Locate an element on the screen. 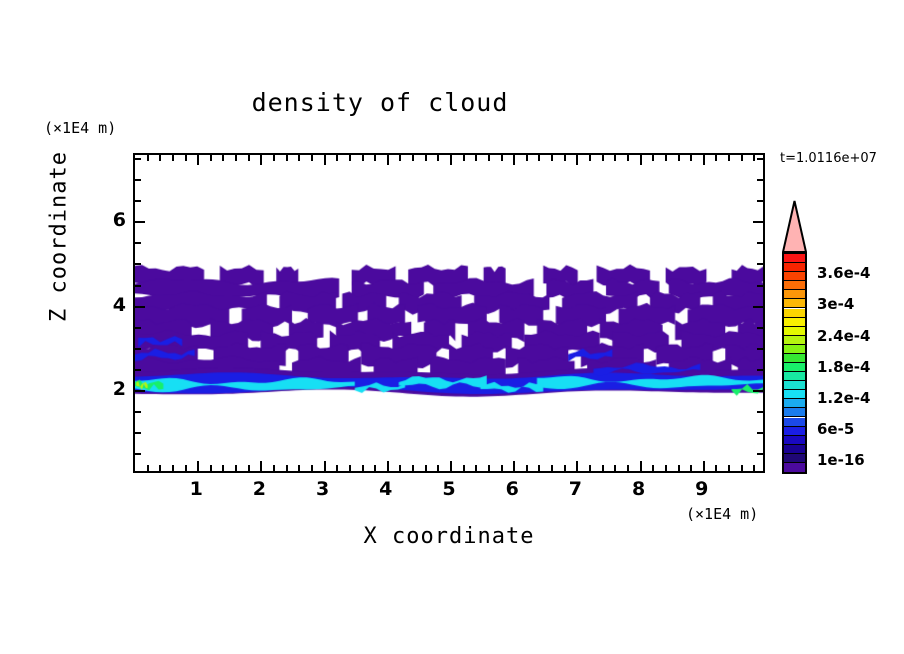 This screenshot has height=654, width=904. colorbar-ticklabel: 6e-5 is located at coordinates (836, 429).